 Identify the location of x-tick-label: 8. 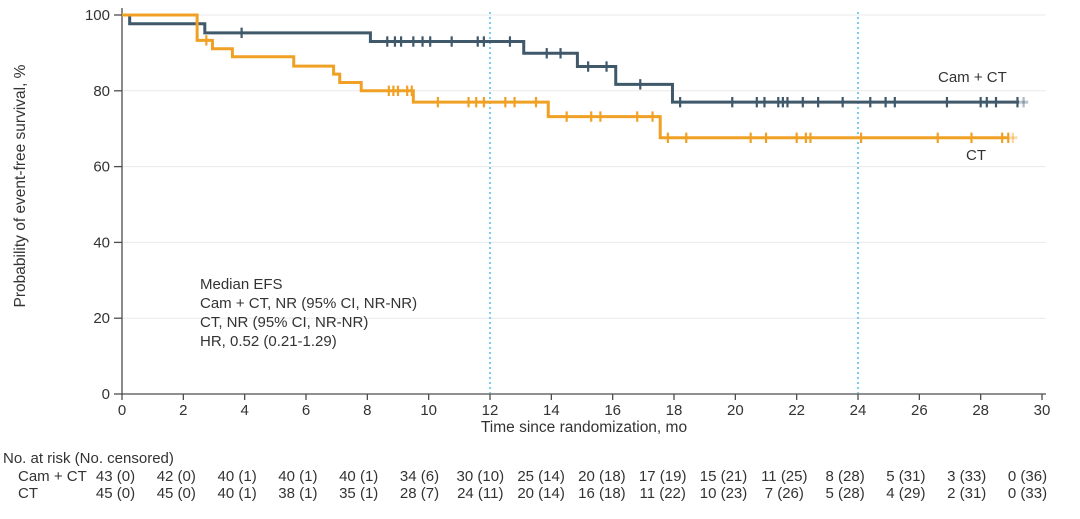
(367, 410).